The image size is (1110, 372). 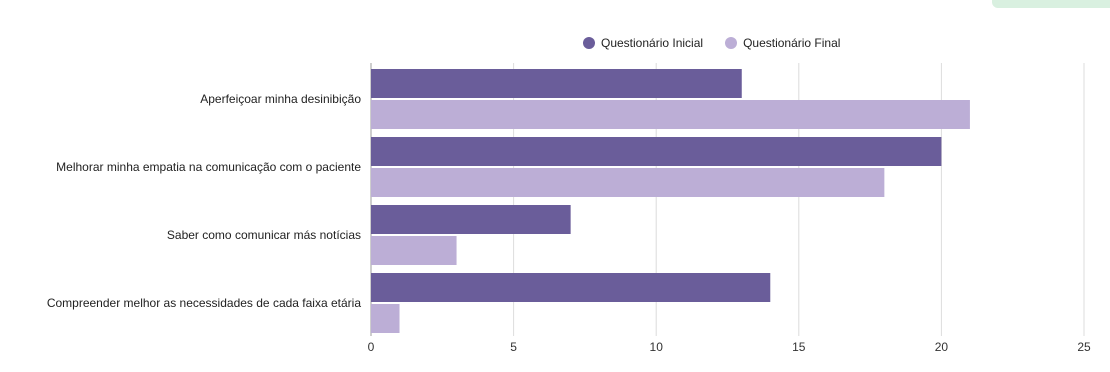 What do you see at coordinates (722, 43) in the screenshot?
I see `legend: Questionário Inicial Questionário Final` at bounding box center [722, 43].